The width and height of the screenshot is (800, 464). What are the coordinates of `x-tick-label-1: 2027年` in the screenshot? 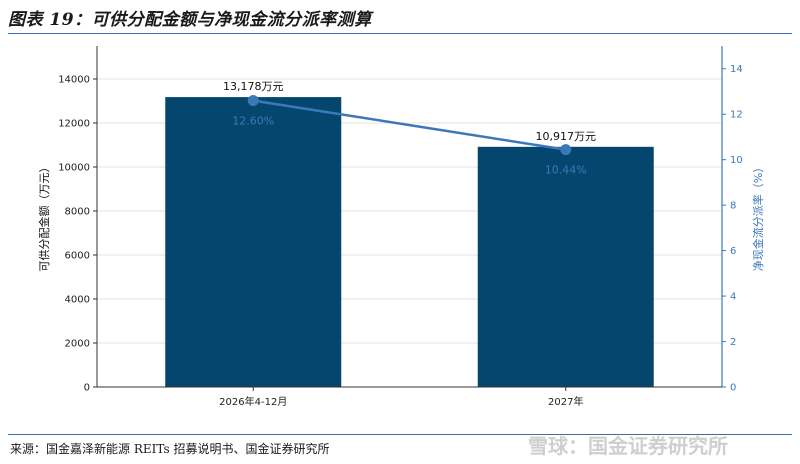 It's located at (565, 401).